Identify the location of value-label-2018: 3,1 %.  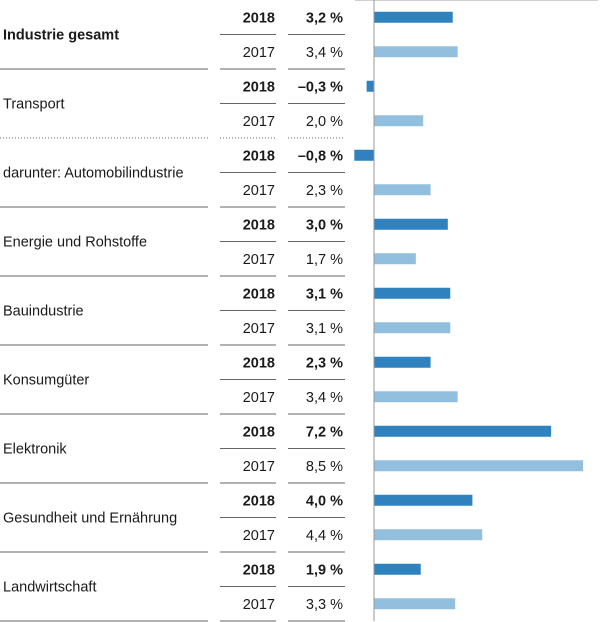
(324, 294).